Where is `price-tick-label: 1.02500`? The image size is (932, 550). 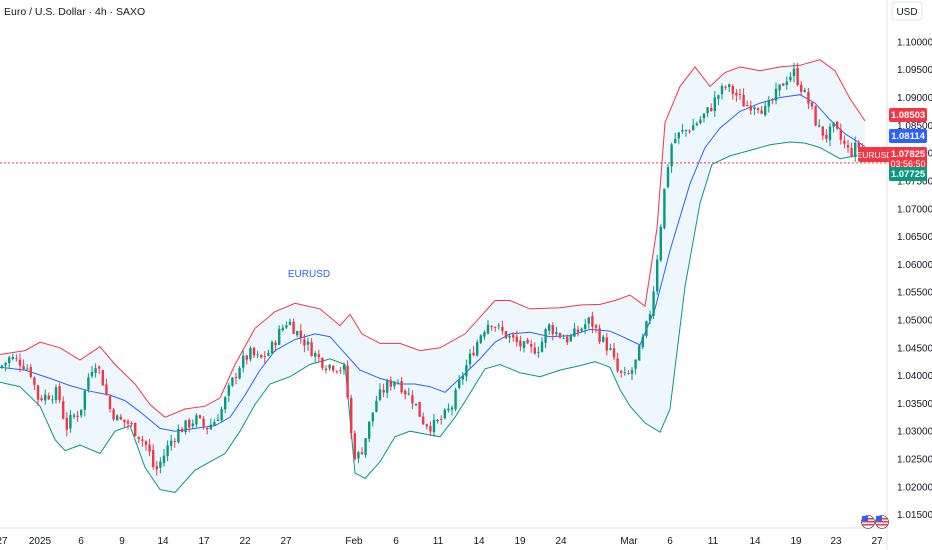 price-tick-label: 1.02500 is located at coordinates (914, 460).